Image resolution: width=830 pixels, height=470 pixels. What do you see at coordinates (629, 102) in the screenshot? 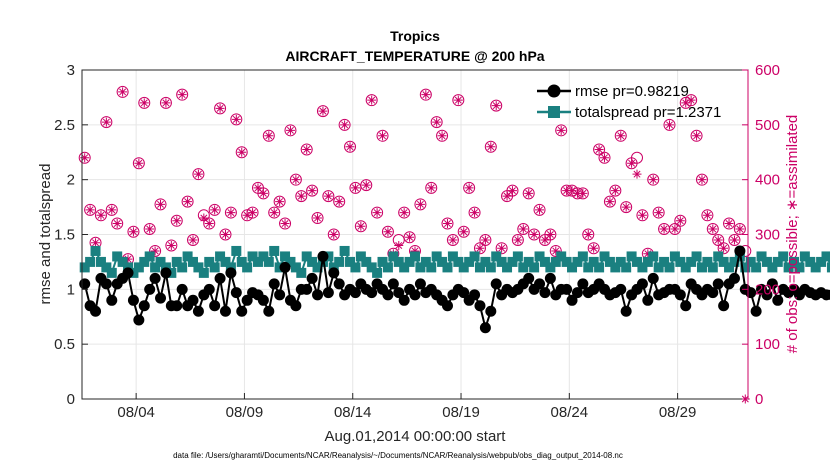
I see `legend: rmse pr=0.98219 totalspread pr=1.2371` at bounding box center [629, 102].